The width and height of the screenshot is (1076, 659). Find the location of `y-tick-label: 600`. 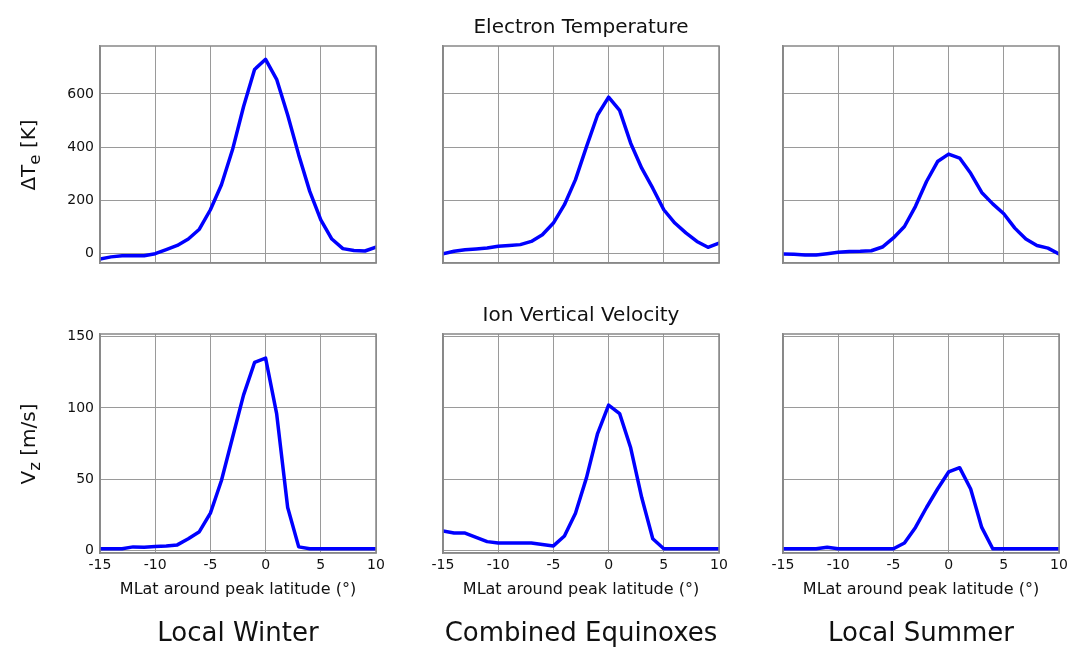

y-tick-label: 600 is located at coordinates (80, 92).